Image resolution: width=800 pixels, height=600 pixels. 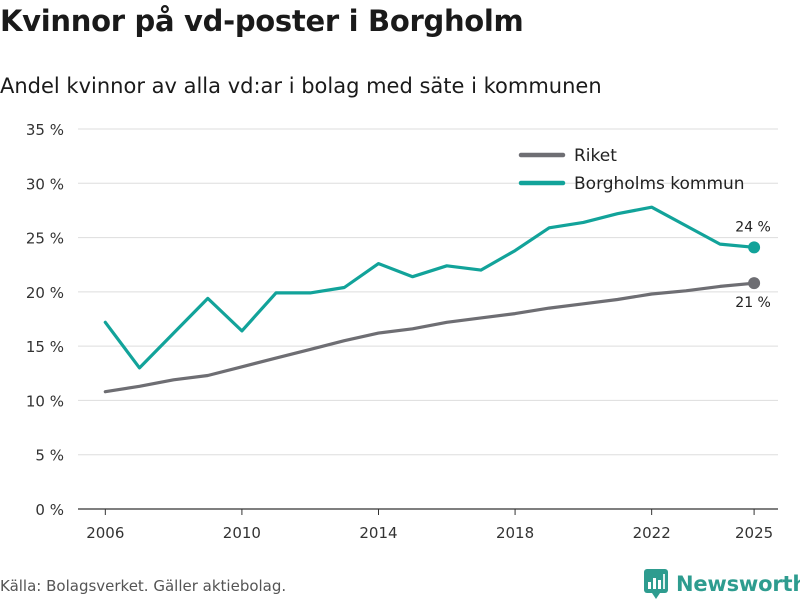 I want to click on chart-title: Kvinnor på vd-poster i Borgholm, so click(x=262, y=21).